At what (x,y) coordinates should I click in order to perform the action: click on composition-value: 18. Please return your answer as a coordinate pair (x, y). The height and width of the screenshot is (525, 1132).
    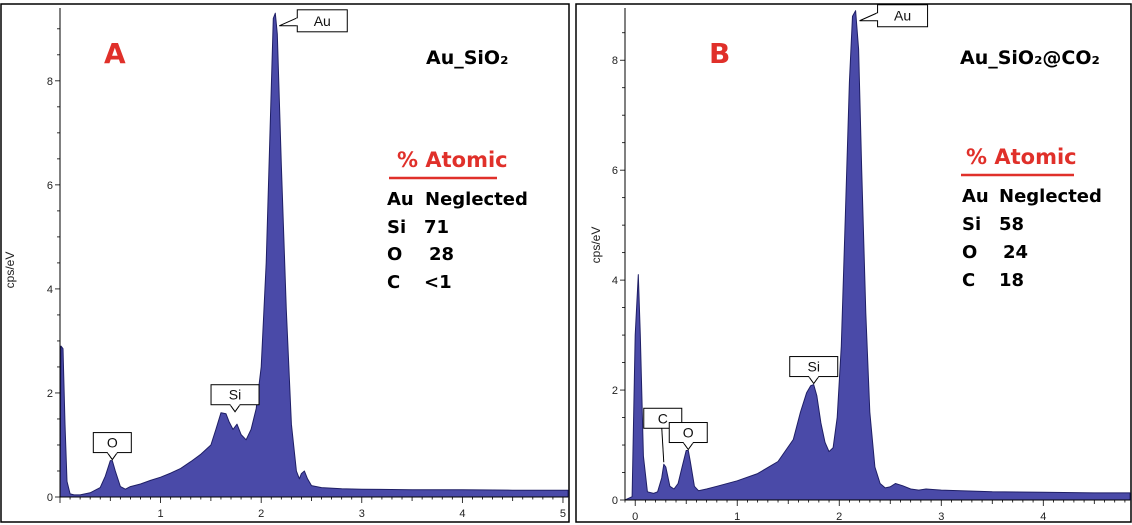
    Looking at the image, I should click on (1011, 280).